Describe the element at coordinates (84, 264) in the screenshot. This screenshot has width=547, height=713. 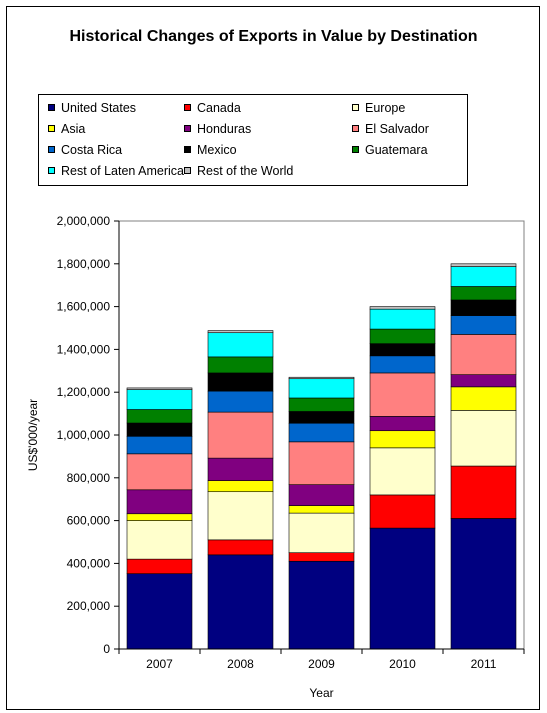
I see `y-tick-label: 1,800,000` at that location.